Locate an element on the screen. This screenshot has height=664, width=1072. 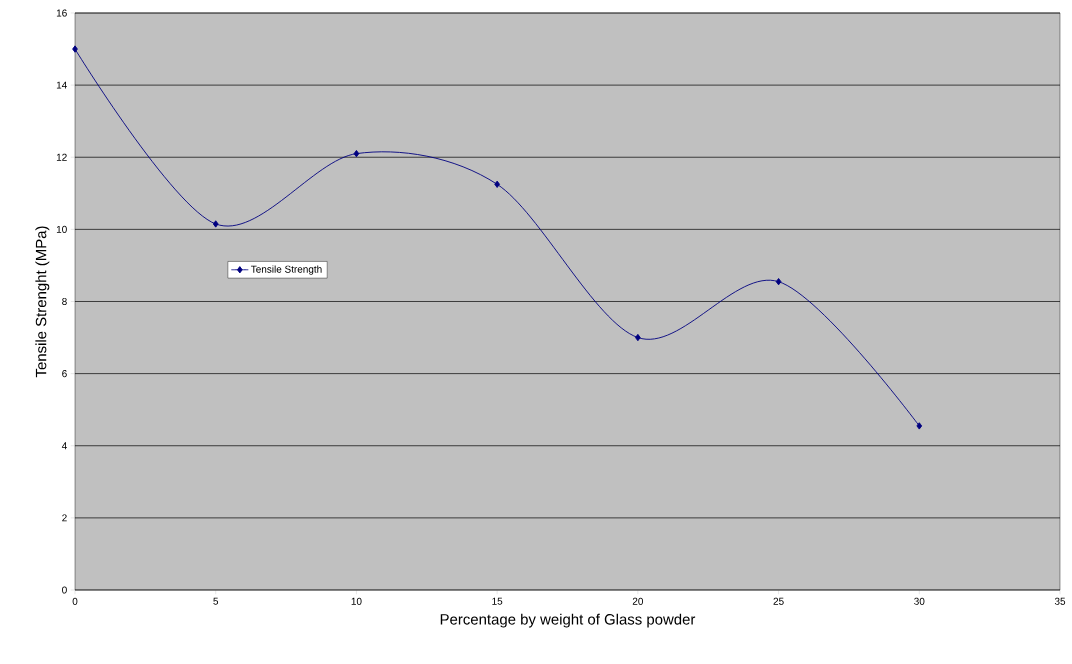
x-axis-title: Percentage by weight of Glass powder is located at coordinates (568, 620).